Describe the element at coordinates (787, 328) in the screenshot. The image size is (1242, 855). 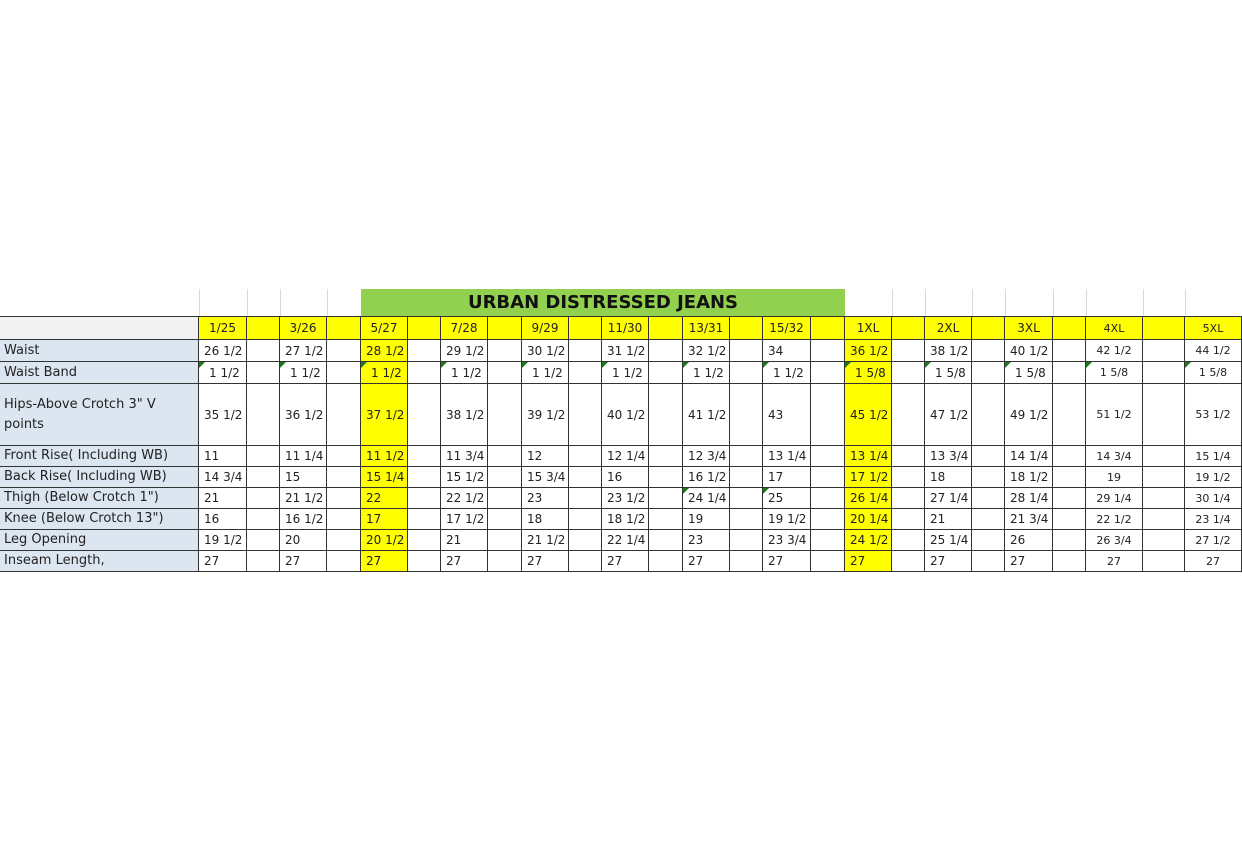
I see `size-header: 15/32` at that location.